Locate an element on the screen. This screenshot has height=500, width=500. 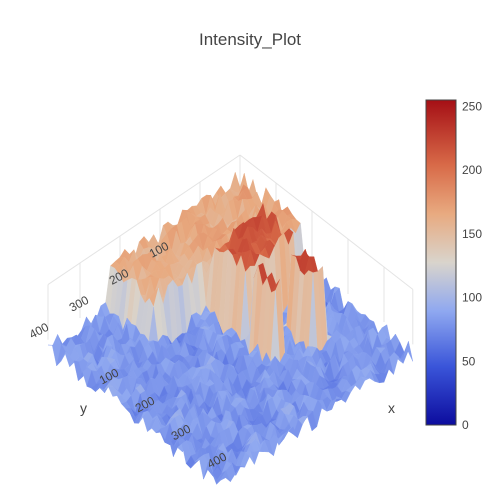
colorbar-tick-label: 50 is located at coordinates (469, 361).